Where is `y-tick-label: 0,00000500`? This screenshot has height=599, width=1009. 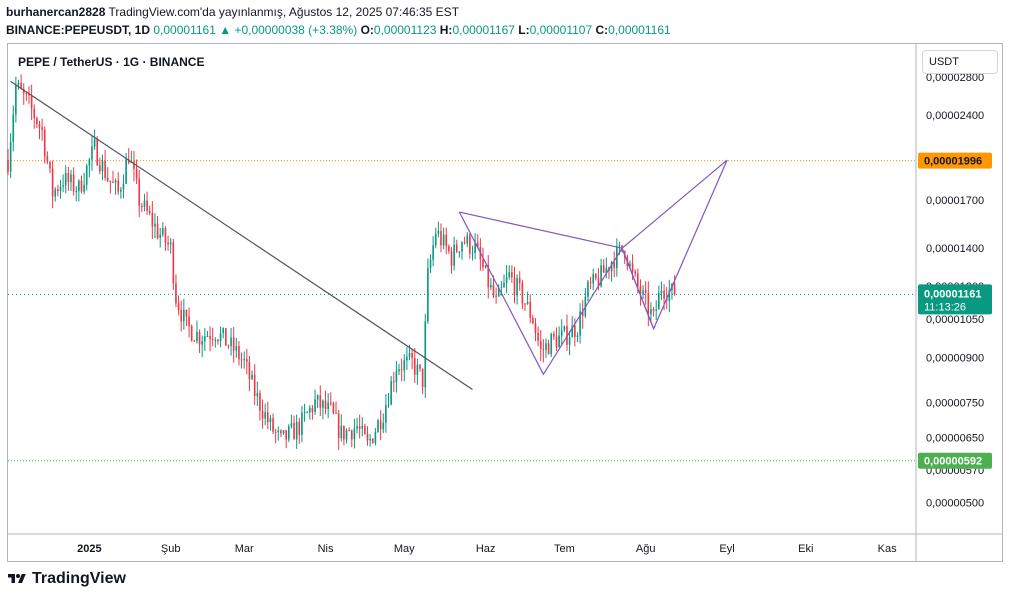 y-tick-label: 0,00000500 is located at coordinates (955, 503).